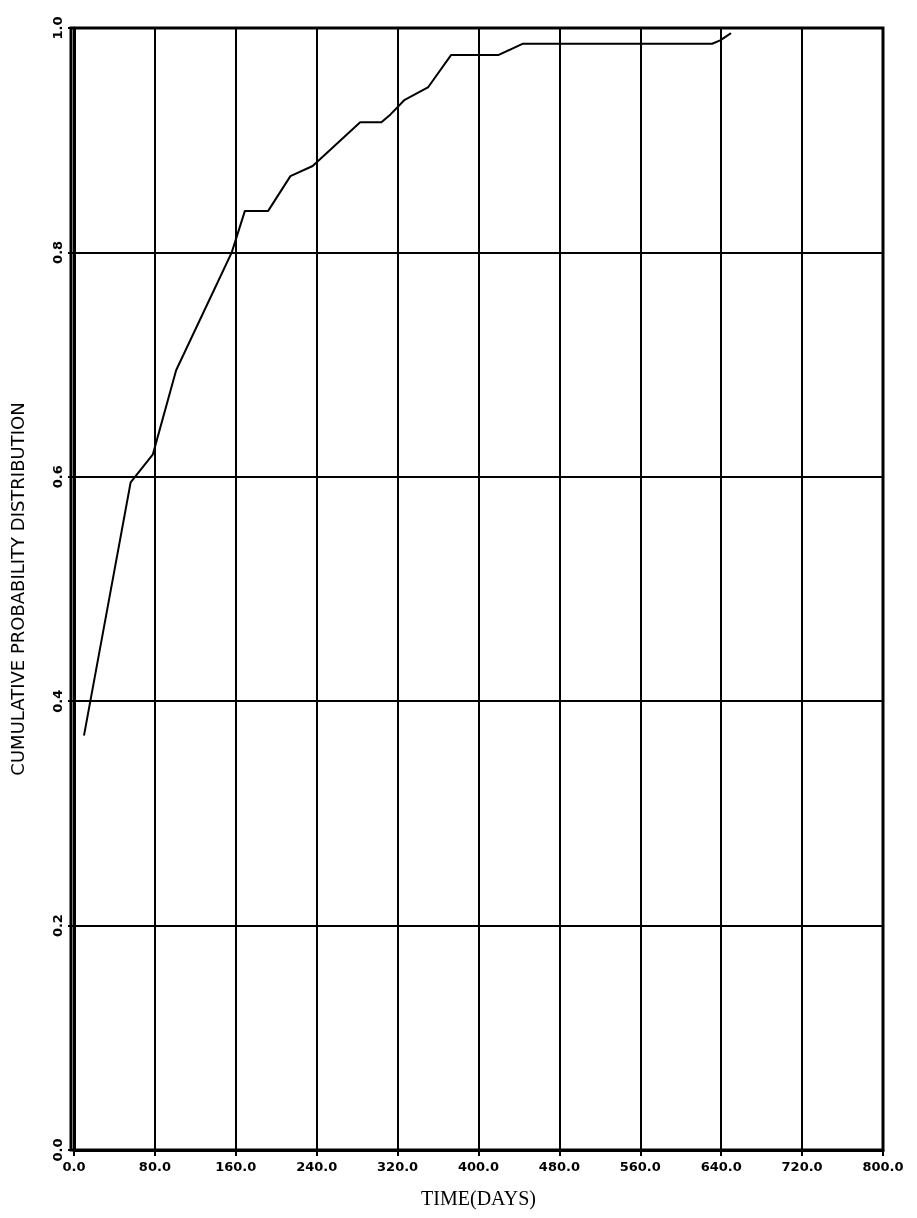 The image size is (917, 1218). Describe the element at coordinates (57, 701) in the screenshot. I see `y-tick-label: 0.4` at that location.